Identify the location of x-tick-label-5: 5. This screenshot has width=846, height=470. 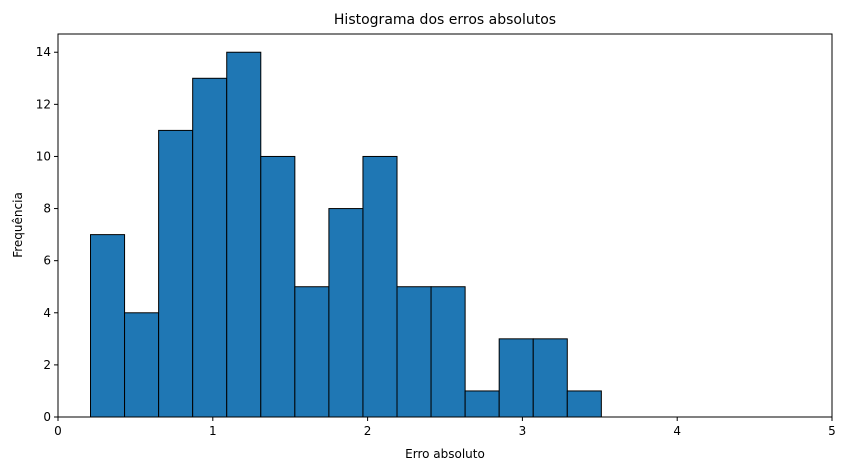
(832, 431).